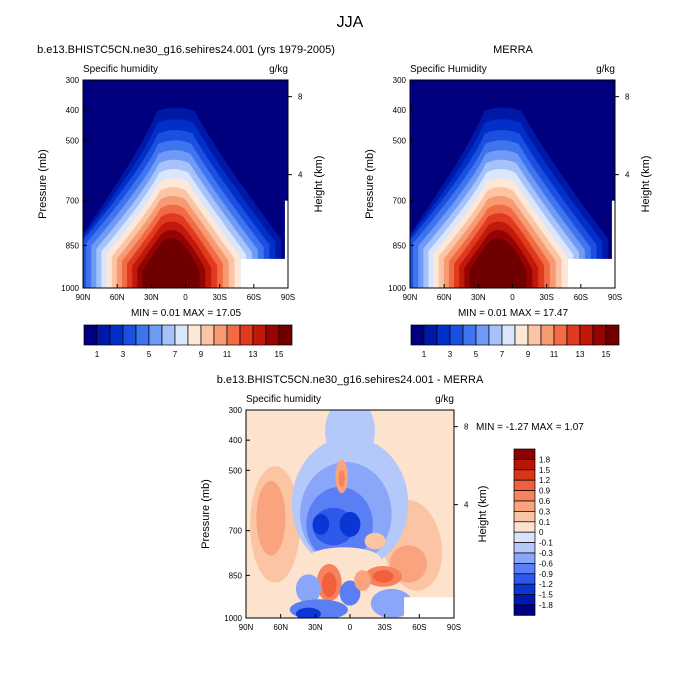  What do you see at coordinates (448, 69) in the screenshot?
I see `panel-merra-left-label: Specific Humidity` at bounding box center [448, 69].